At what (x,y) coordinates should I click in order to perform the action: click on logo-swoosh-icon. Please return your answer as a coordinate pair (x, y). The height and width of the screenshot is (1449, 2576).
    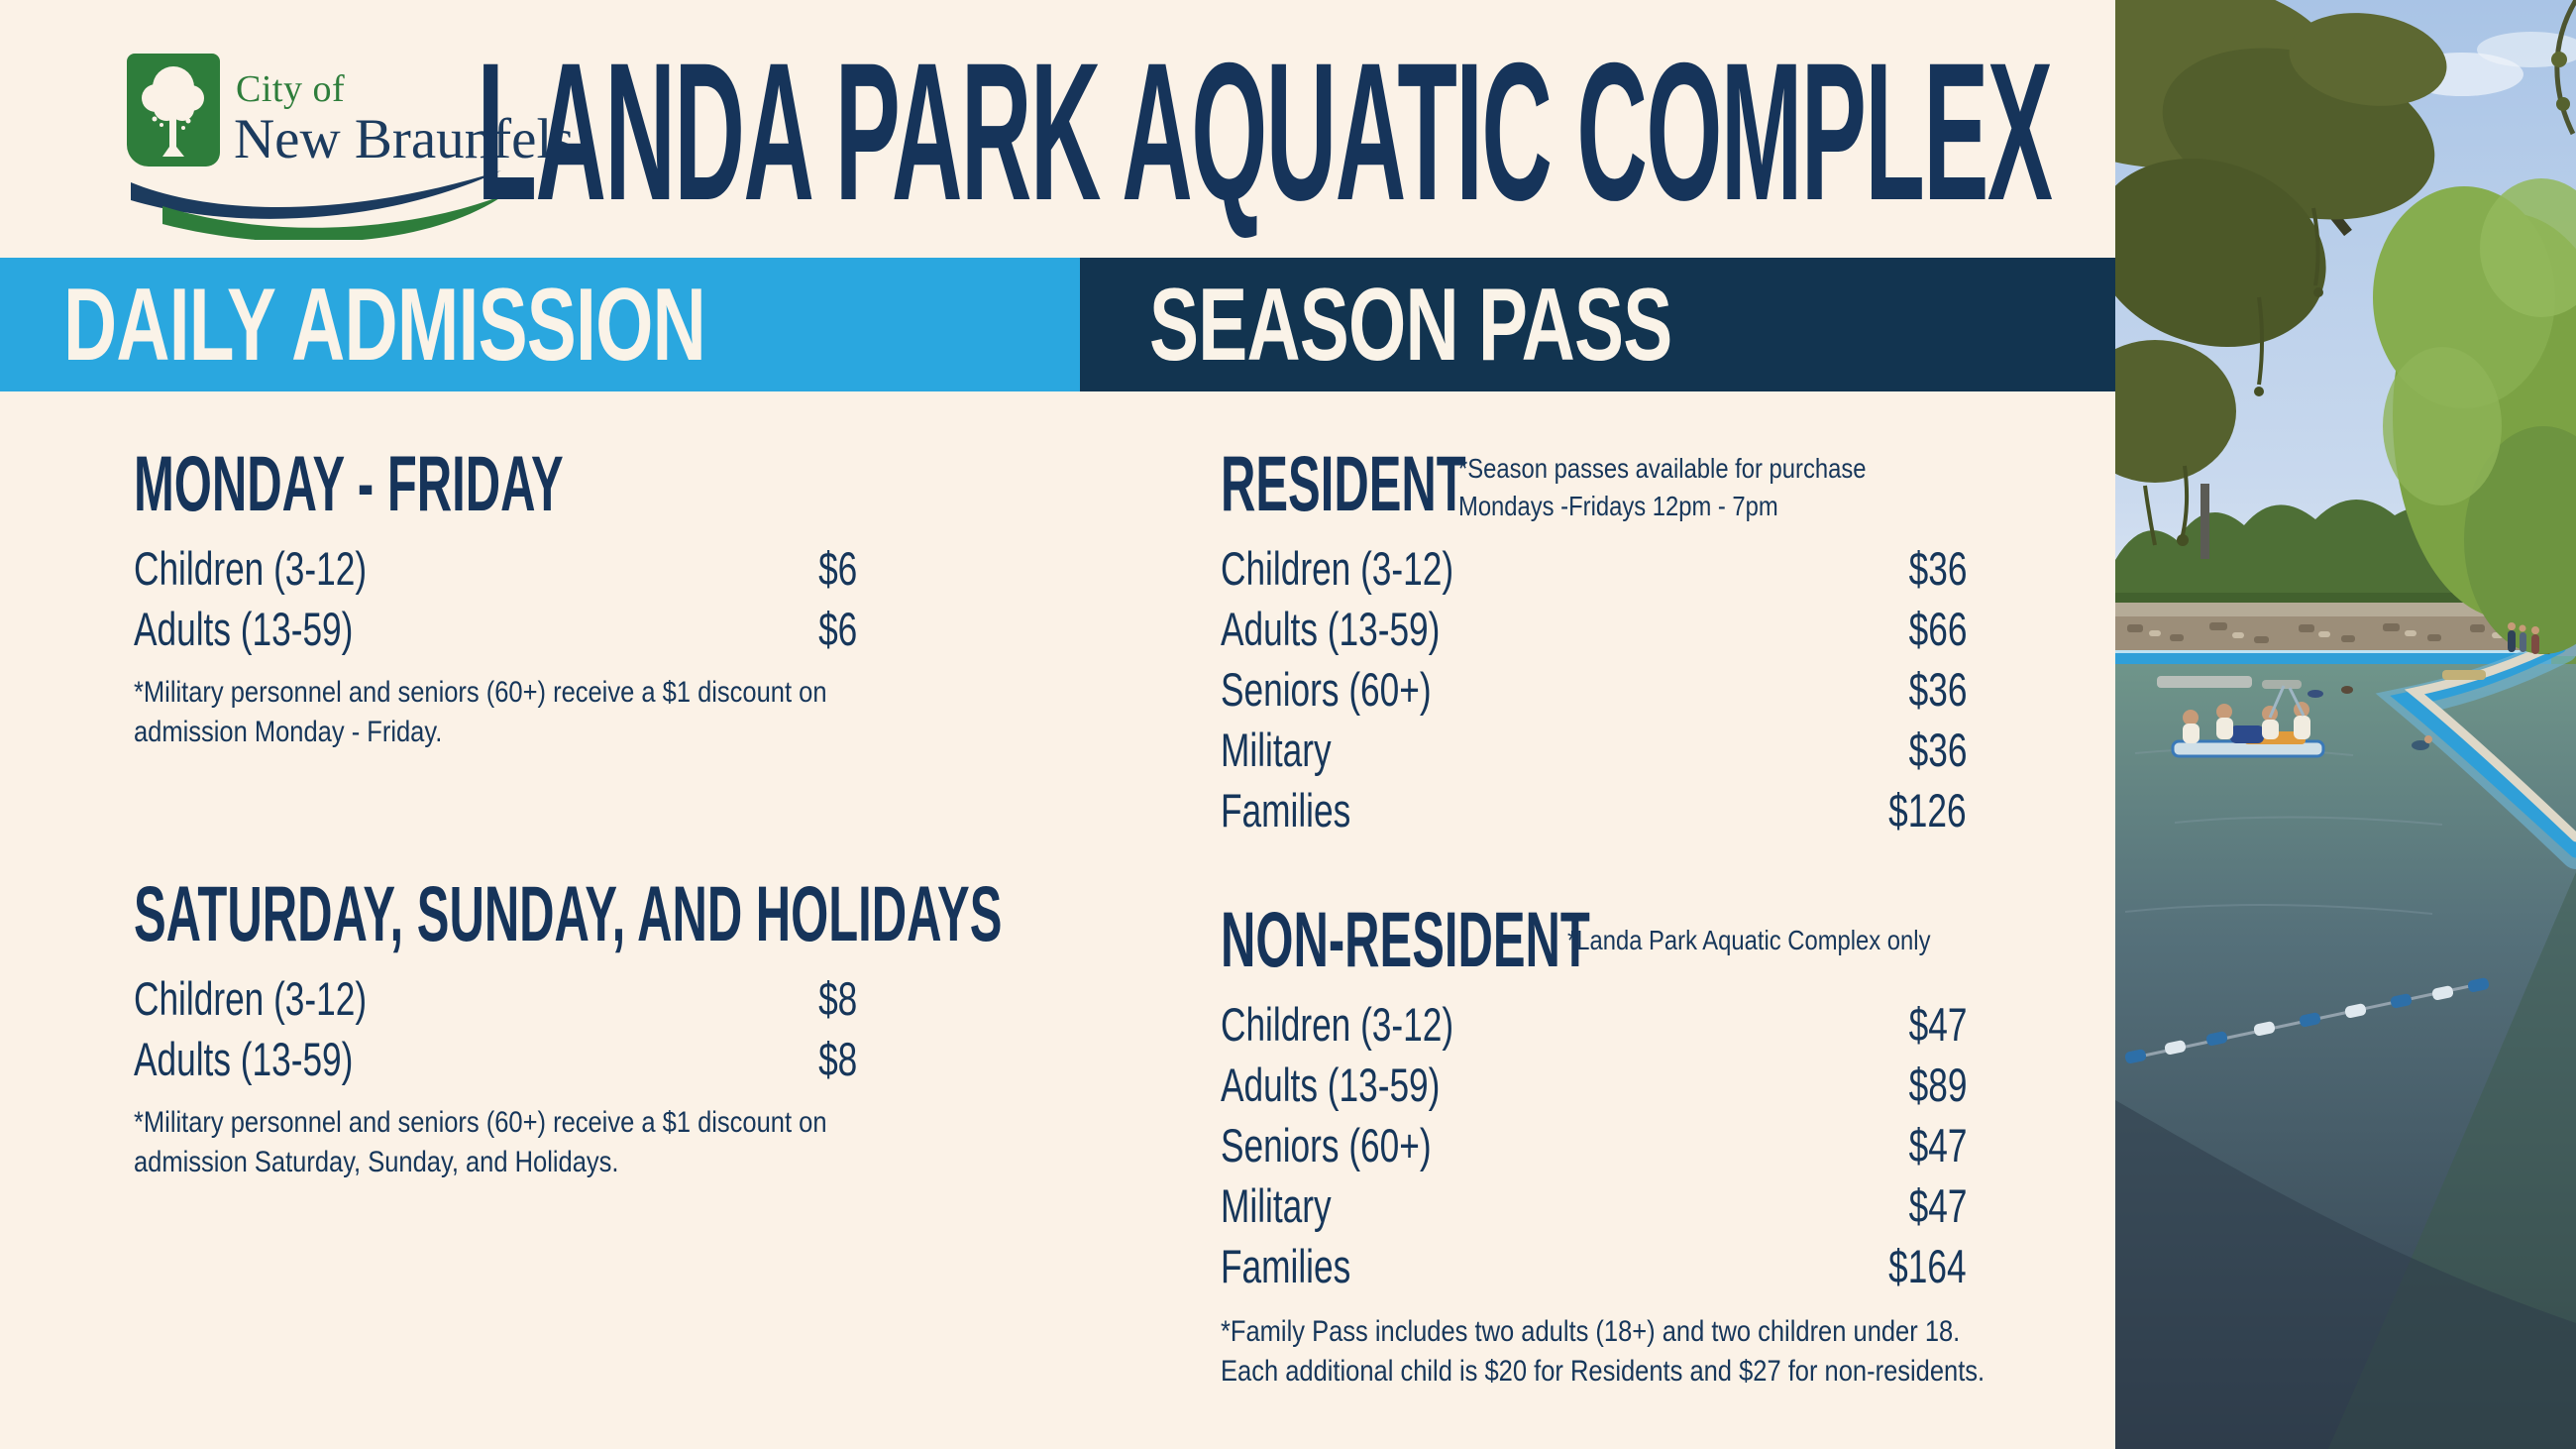
    Looking at the image, I should click on (318, 205).